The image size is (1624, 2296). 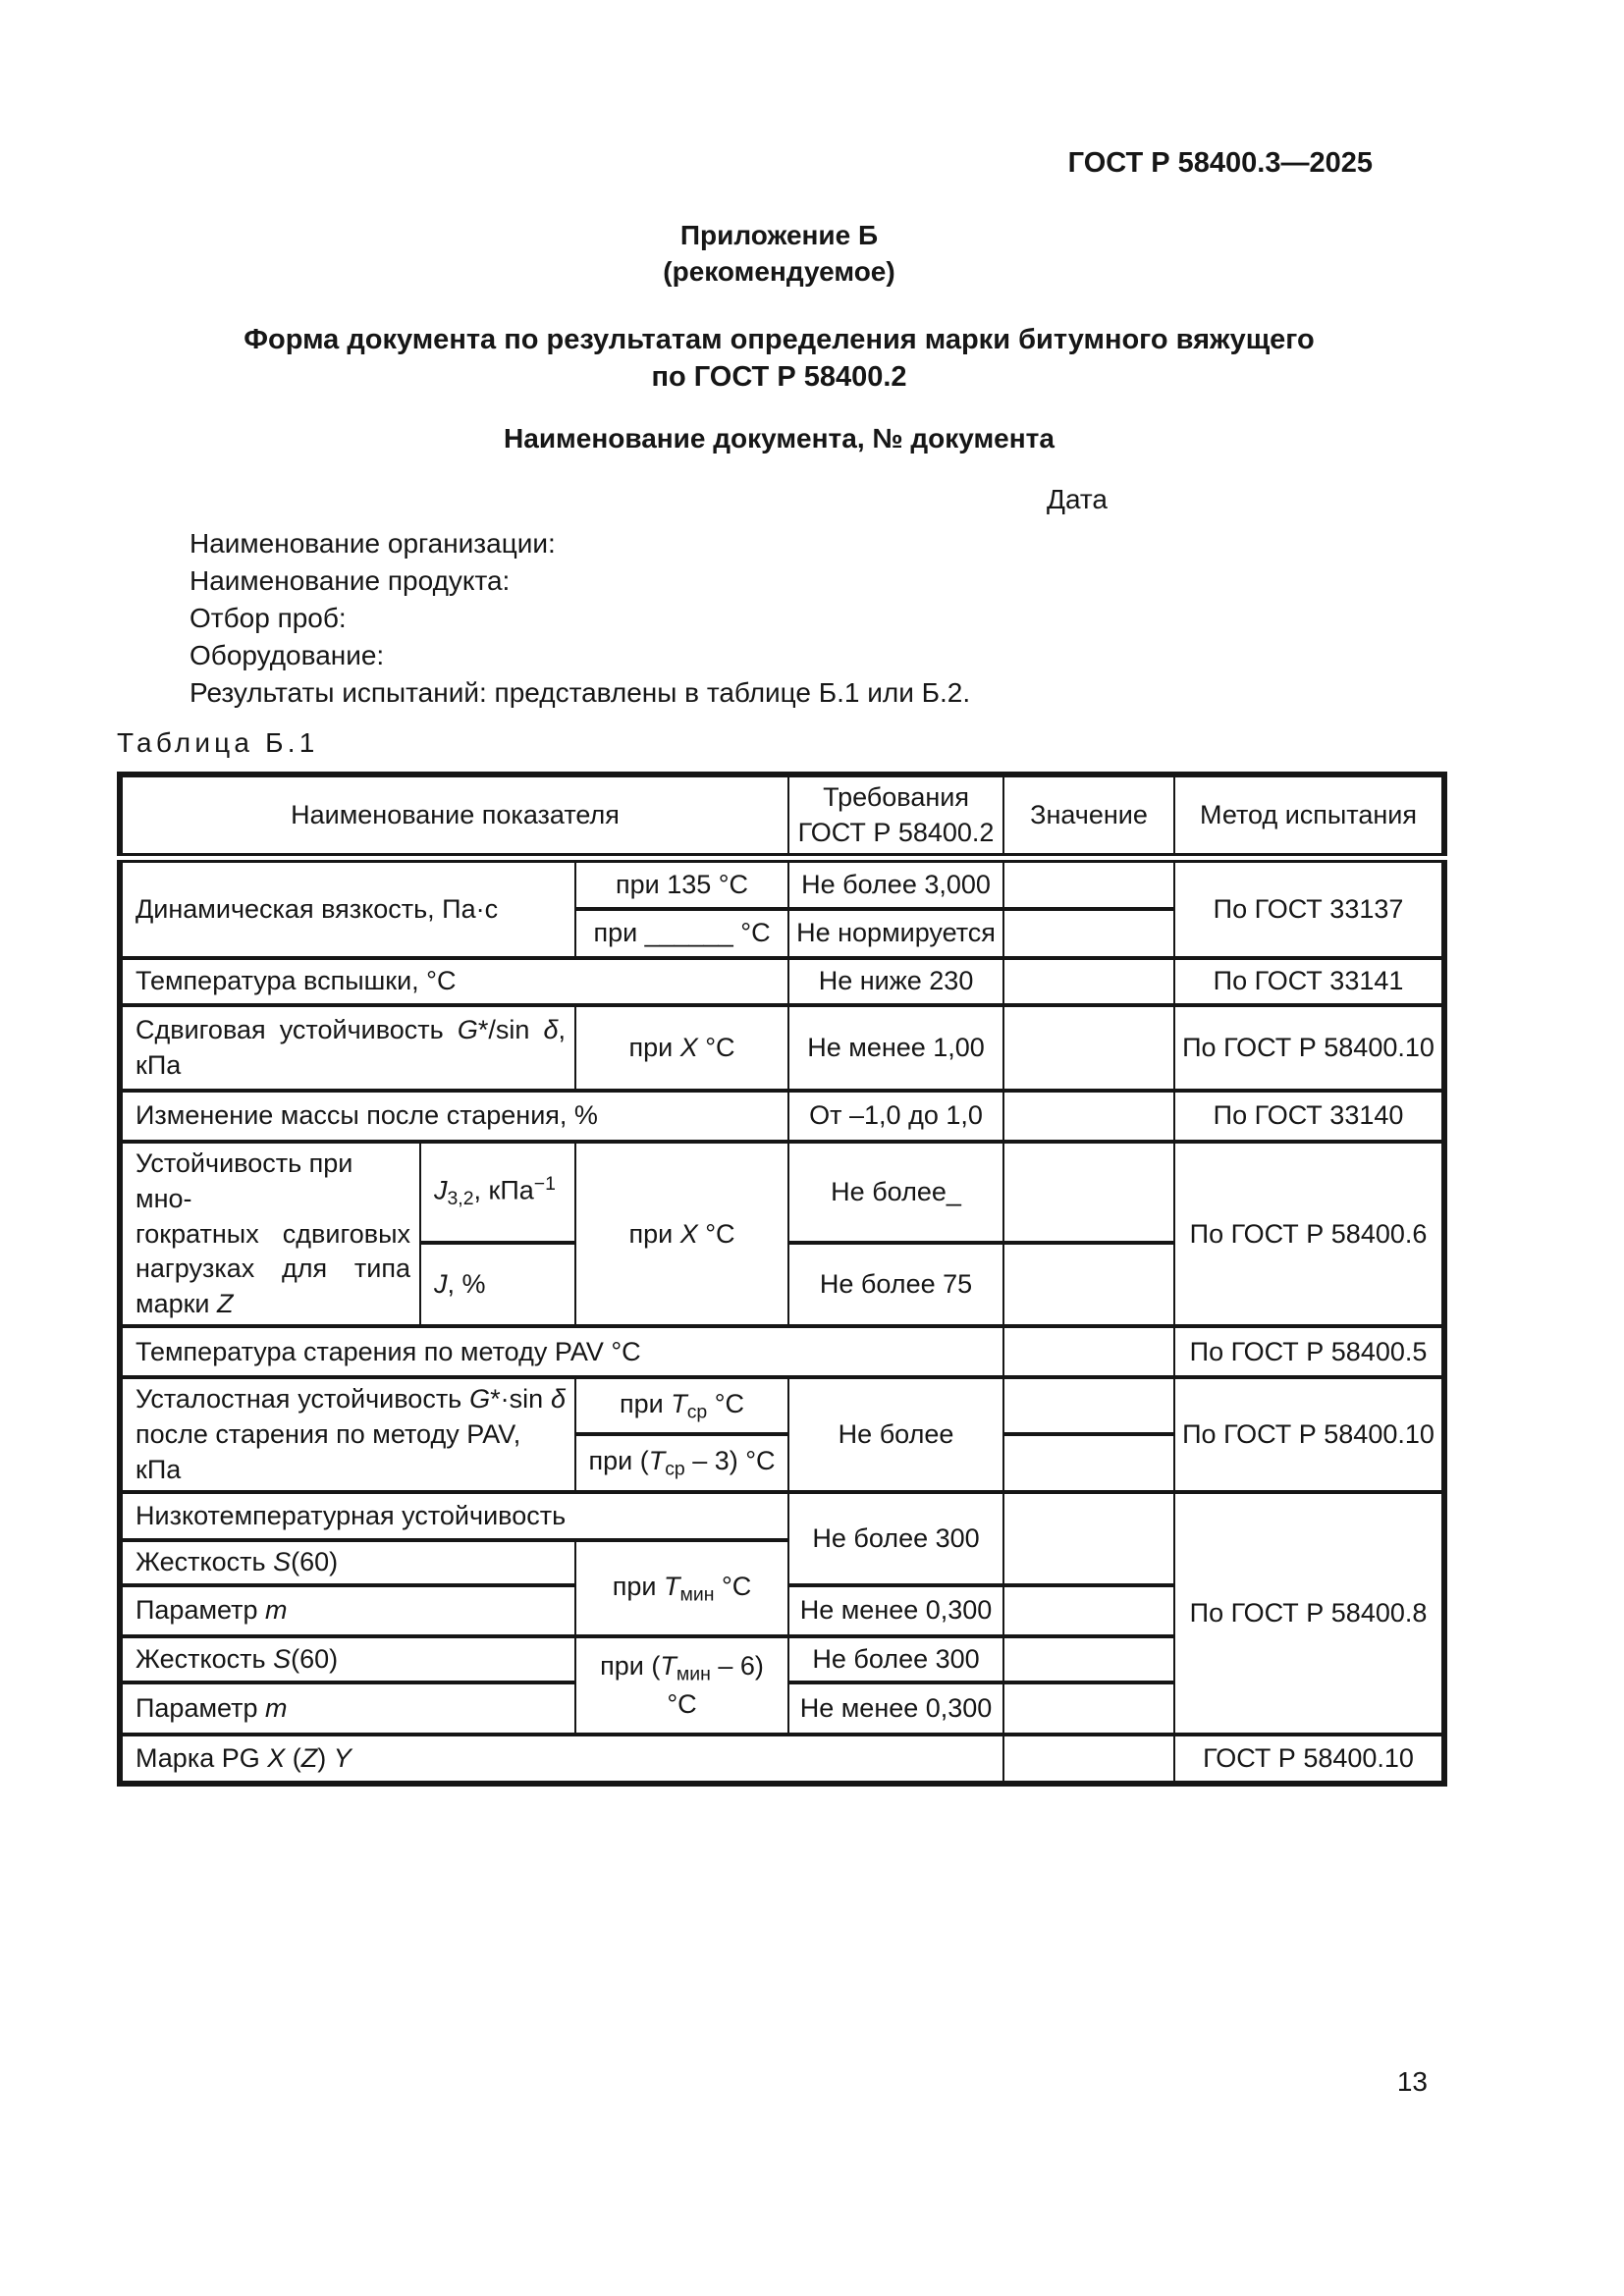 I want to click on cell-r2-value, so click(x=1089, y=982).